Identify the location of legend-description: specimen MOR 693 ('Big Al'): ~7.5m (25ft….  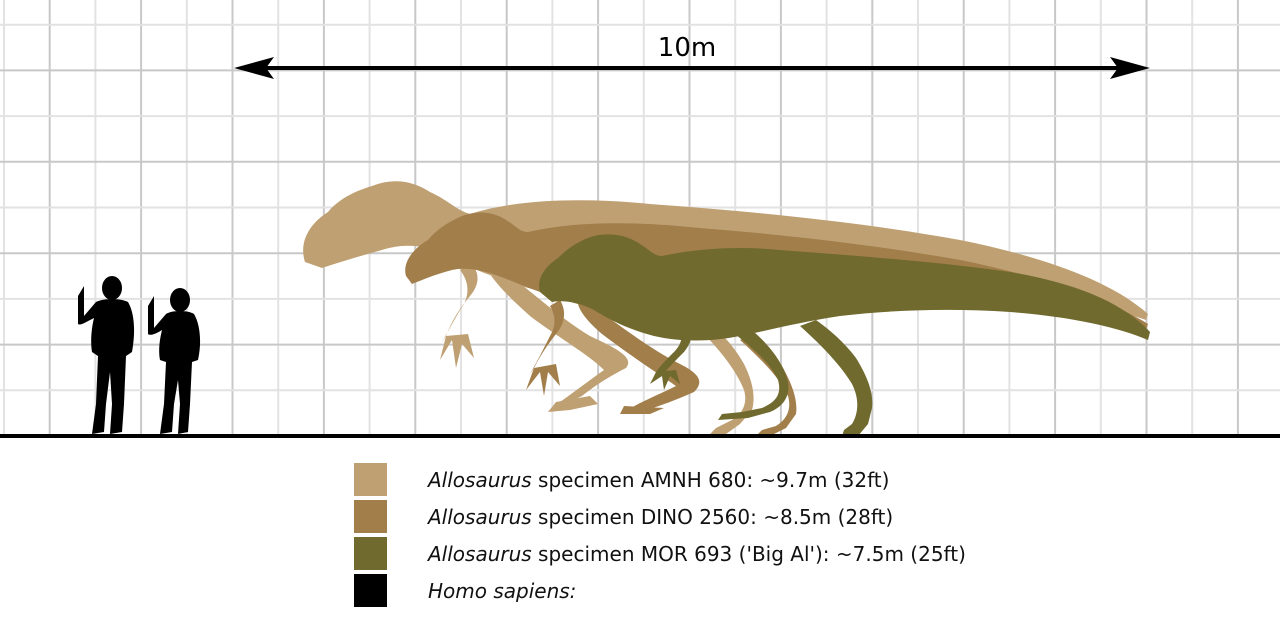
(748, 554).